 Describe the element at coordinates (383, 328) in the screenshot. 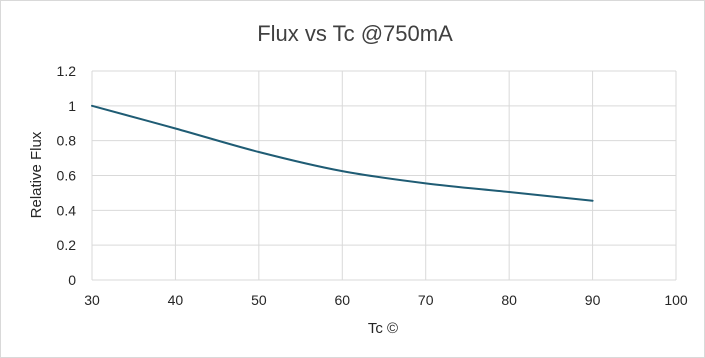

I see `x-axis-label: Tc ©` at that location.